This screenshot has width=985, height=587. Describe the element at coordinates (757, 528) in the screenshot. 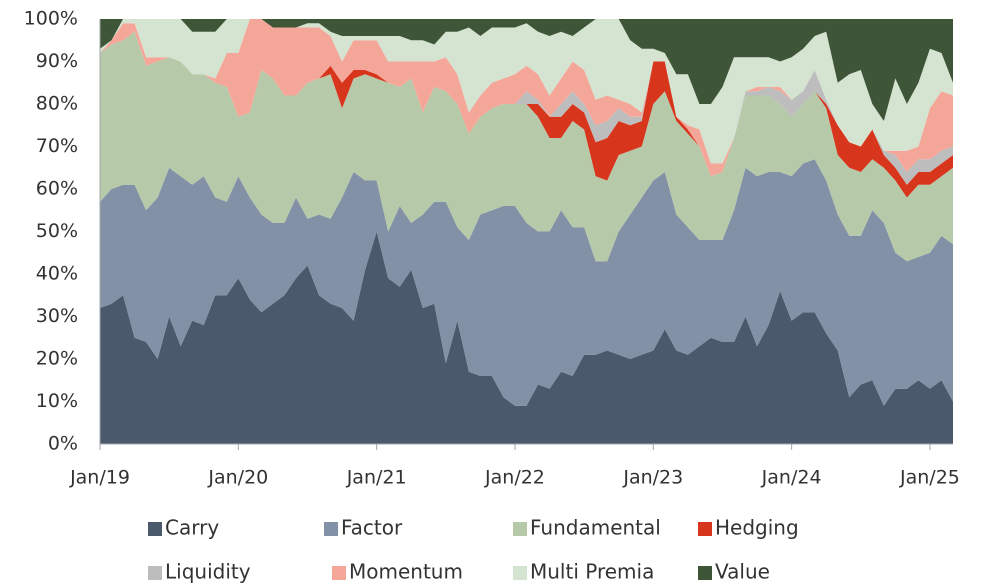

I see `legend-label: Hedging` at that location.